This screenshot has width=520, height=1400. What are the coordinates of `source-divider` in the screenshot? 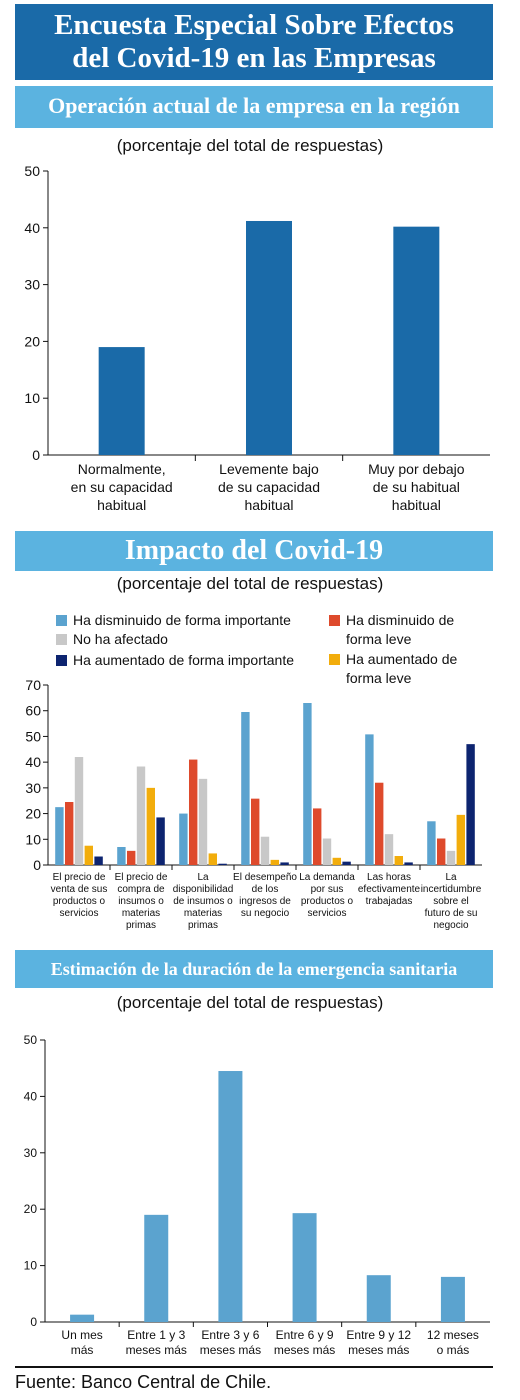 It's located at (254, 1367).